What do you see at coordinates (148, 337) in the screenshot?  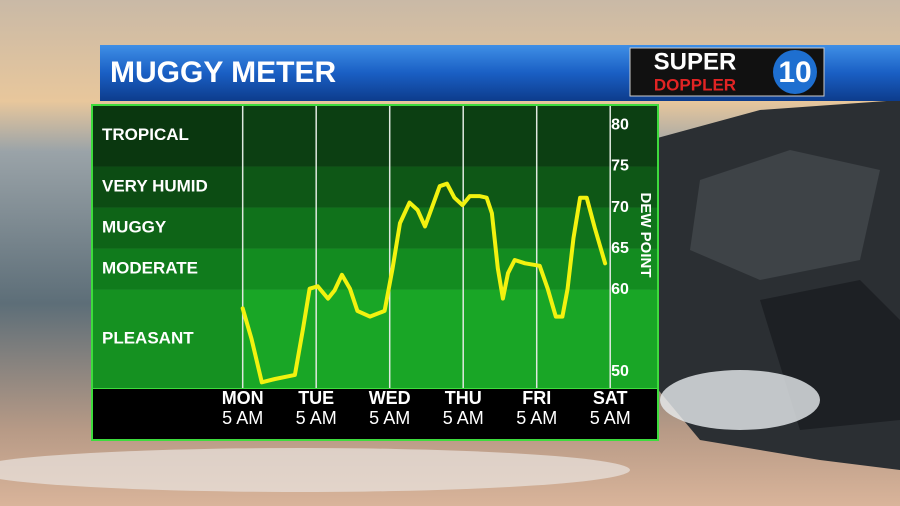 I see `zone-label: PLEASANT` at bounding box center [148, 337].